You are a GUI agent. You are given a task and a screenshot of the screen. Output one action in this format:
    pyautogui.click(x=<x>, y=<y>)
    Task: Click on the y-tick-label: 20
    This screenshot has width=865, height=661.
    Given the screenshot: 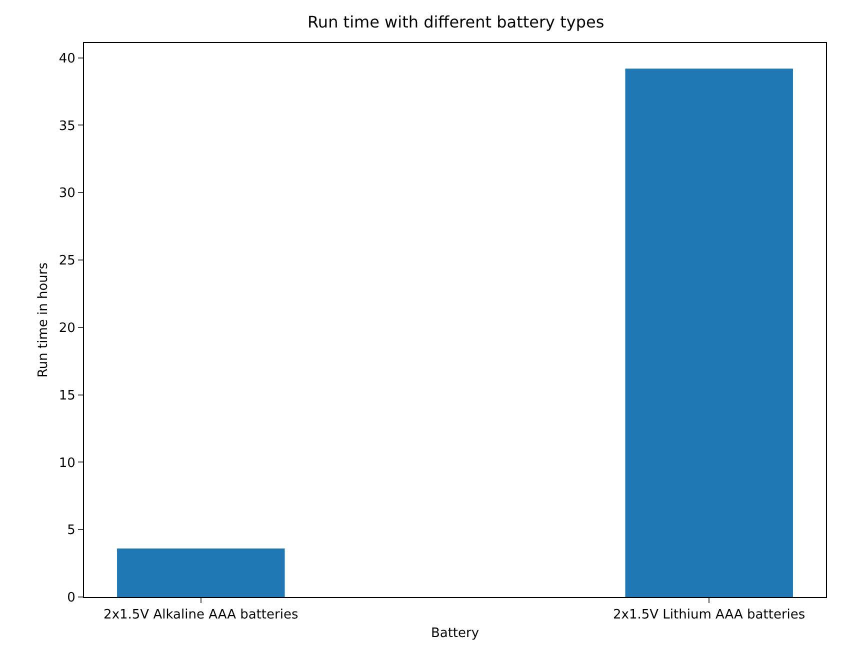 What is the action you would take?
    pyautogui.click(x=67, y=328)
    